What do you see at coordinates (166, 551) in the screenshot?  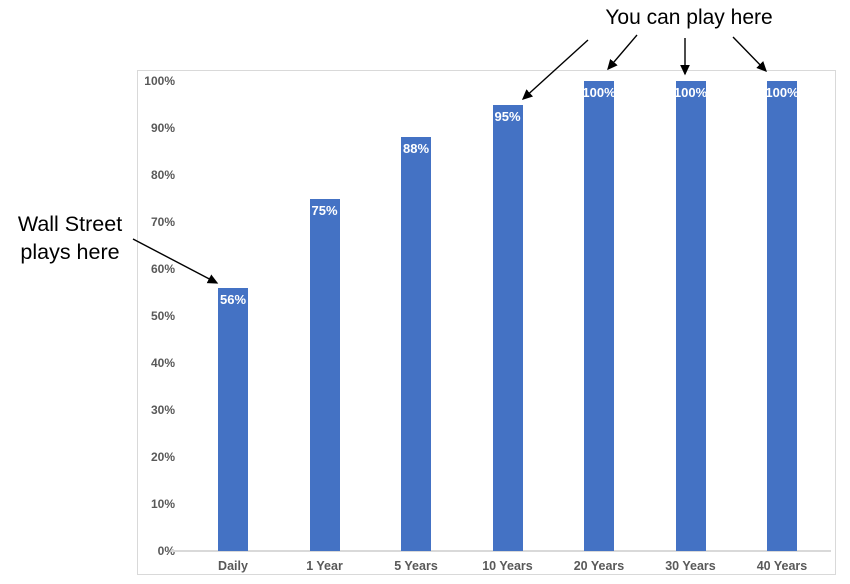 I see `y-axis-tick-label: 0%` at bounding box center [166, 551].